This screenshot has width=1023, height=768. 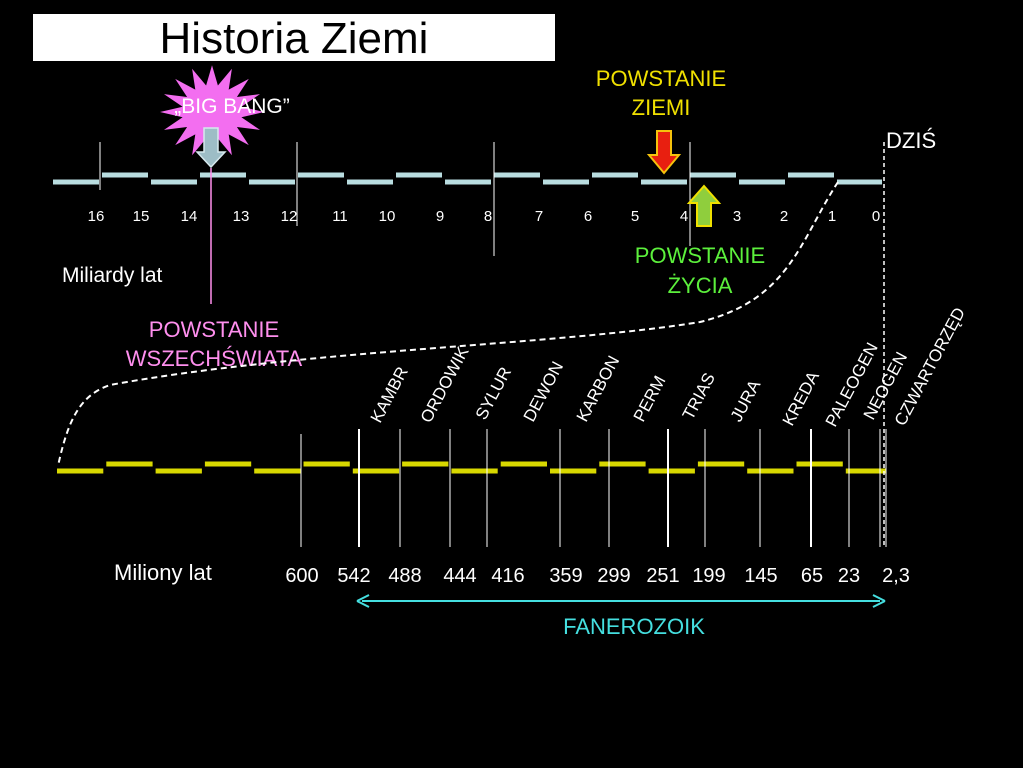 I want to click on period-label: TRIAS, so click(x=699, y=396).